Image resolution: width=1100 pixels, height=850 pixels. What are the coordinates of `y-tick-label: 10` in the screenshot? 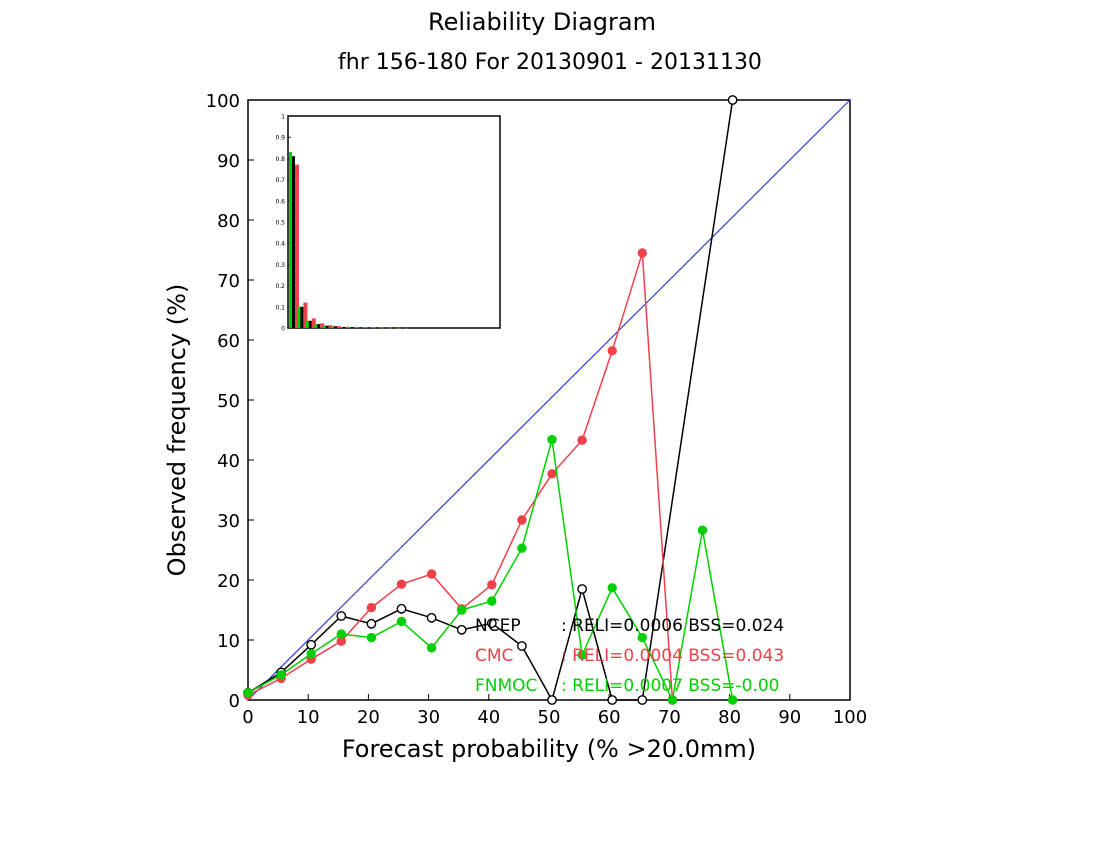 It's located at (228, 641).